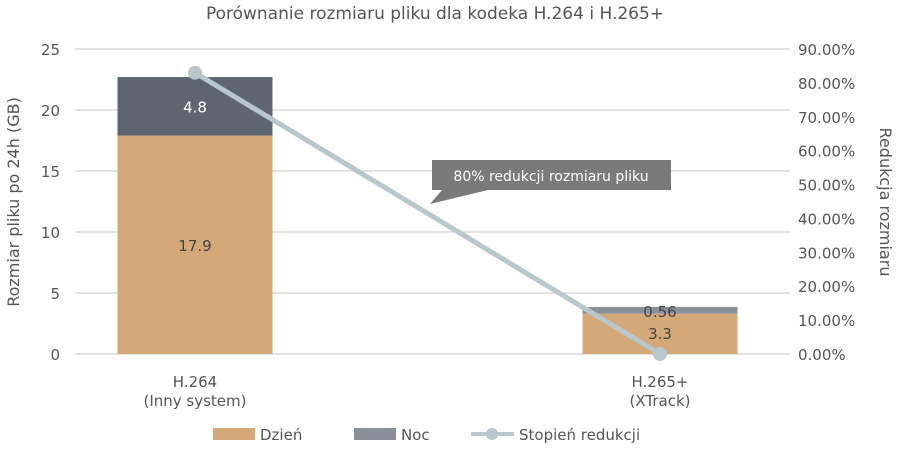 The image size is (900, 449). What do you see at coordinates (55, 355) in the screenshot?
I see `y-tick-label: 0` at bounding box center [55, 355].